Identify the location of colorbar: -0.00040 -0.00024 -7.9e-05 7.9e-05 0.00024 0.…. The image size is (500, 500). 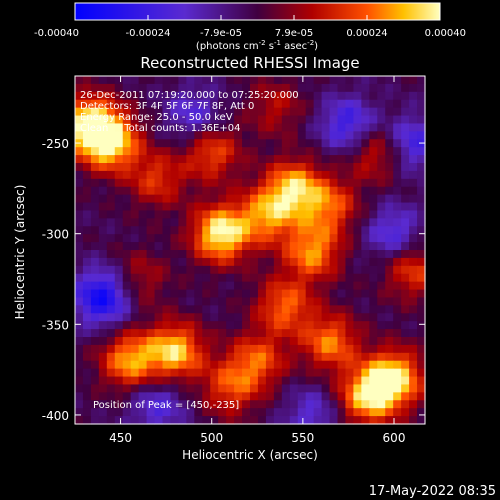
(250, 27).